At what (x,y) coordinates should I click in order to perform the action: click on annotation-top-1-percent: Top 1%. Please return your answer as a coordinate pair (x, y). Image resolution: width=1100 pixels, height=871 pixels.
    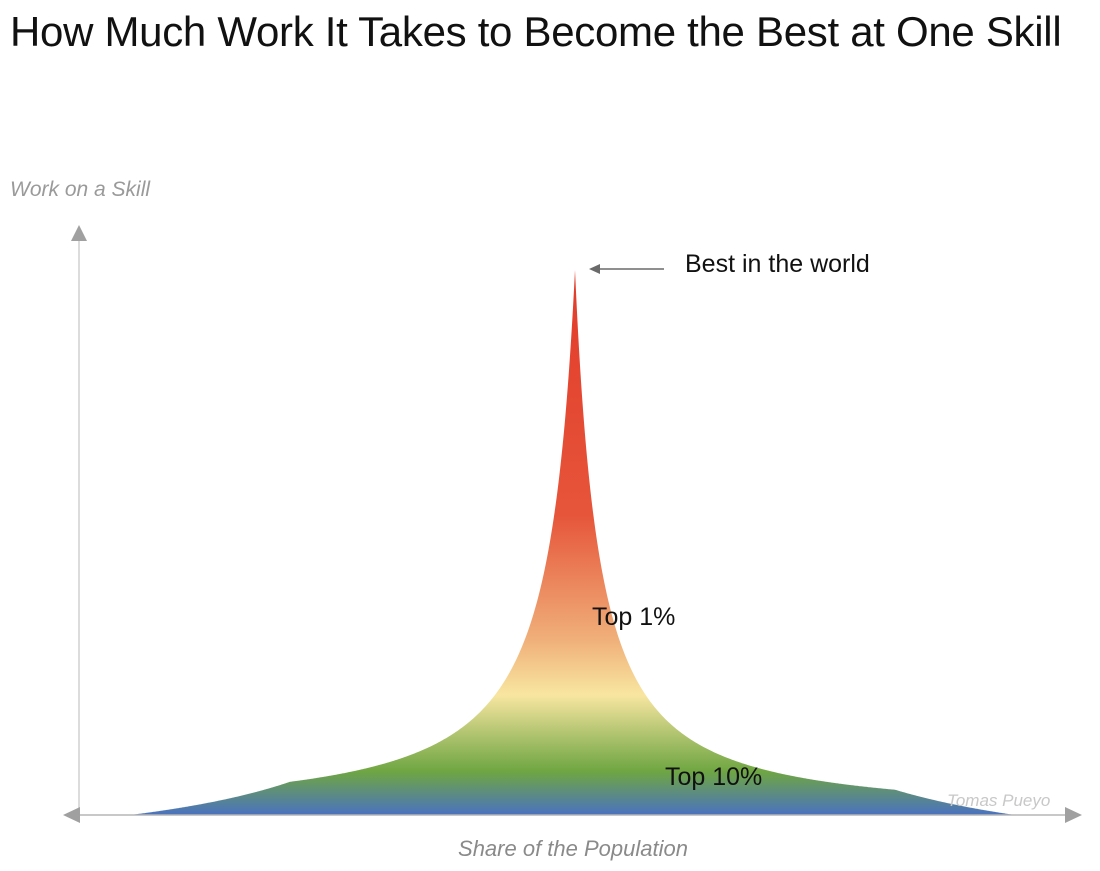
    Looking at the image, I should click on (634, 617).